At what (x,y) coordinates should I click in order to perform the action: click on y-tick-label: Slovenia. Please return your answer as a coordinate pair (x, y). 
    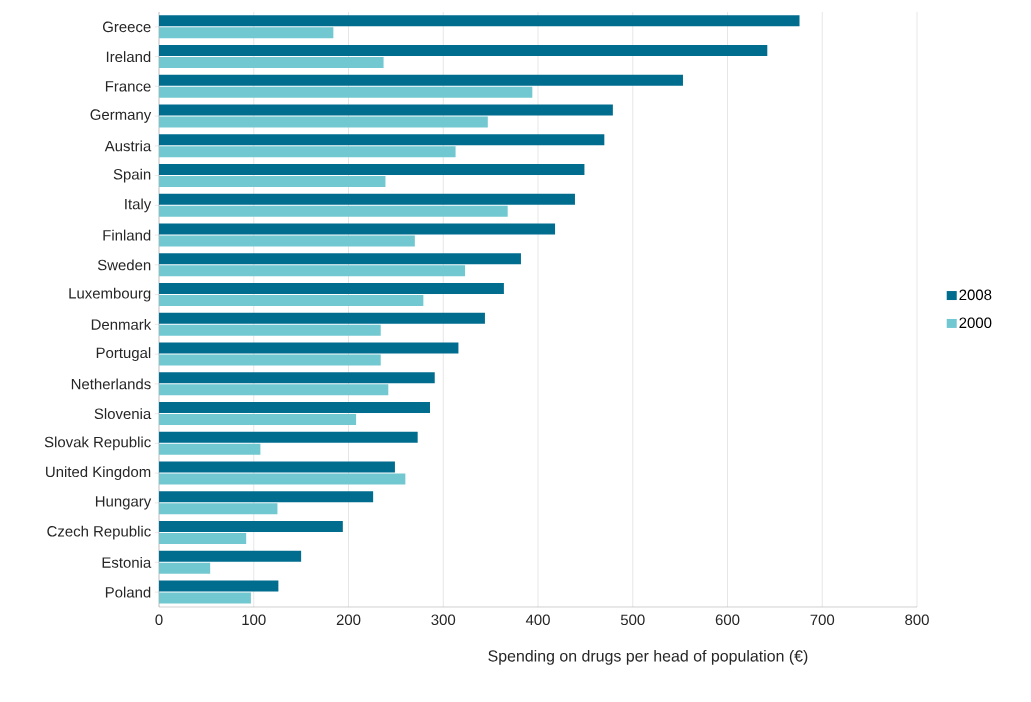
    Looking at the image, I should click on (123, 414).